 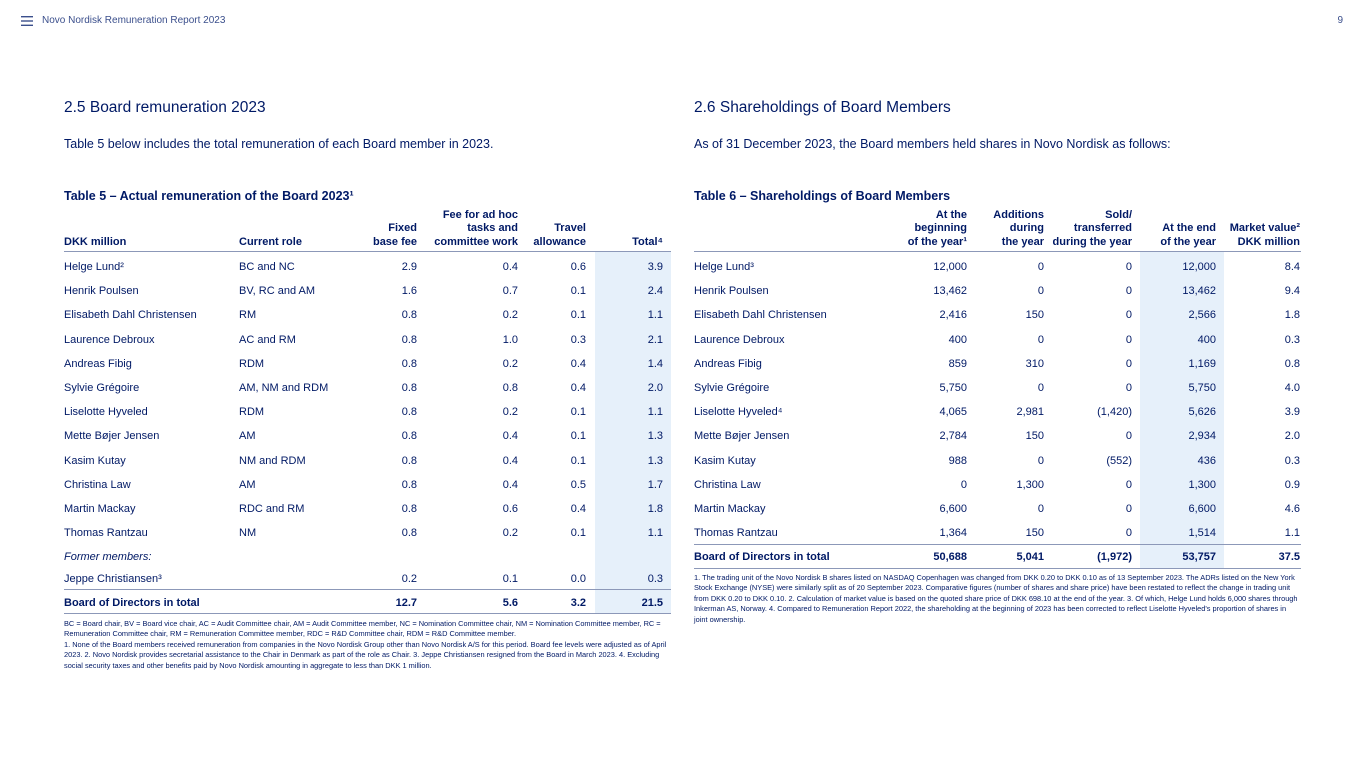 I want to click on table-cell: 1.8, so click(x=1292, y=315).